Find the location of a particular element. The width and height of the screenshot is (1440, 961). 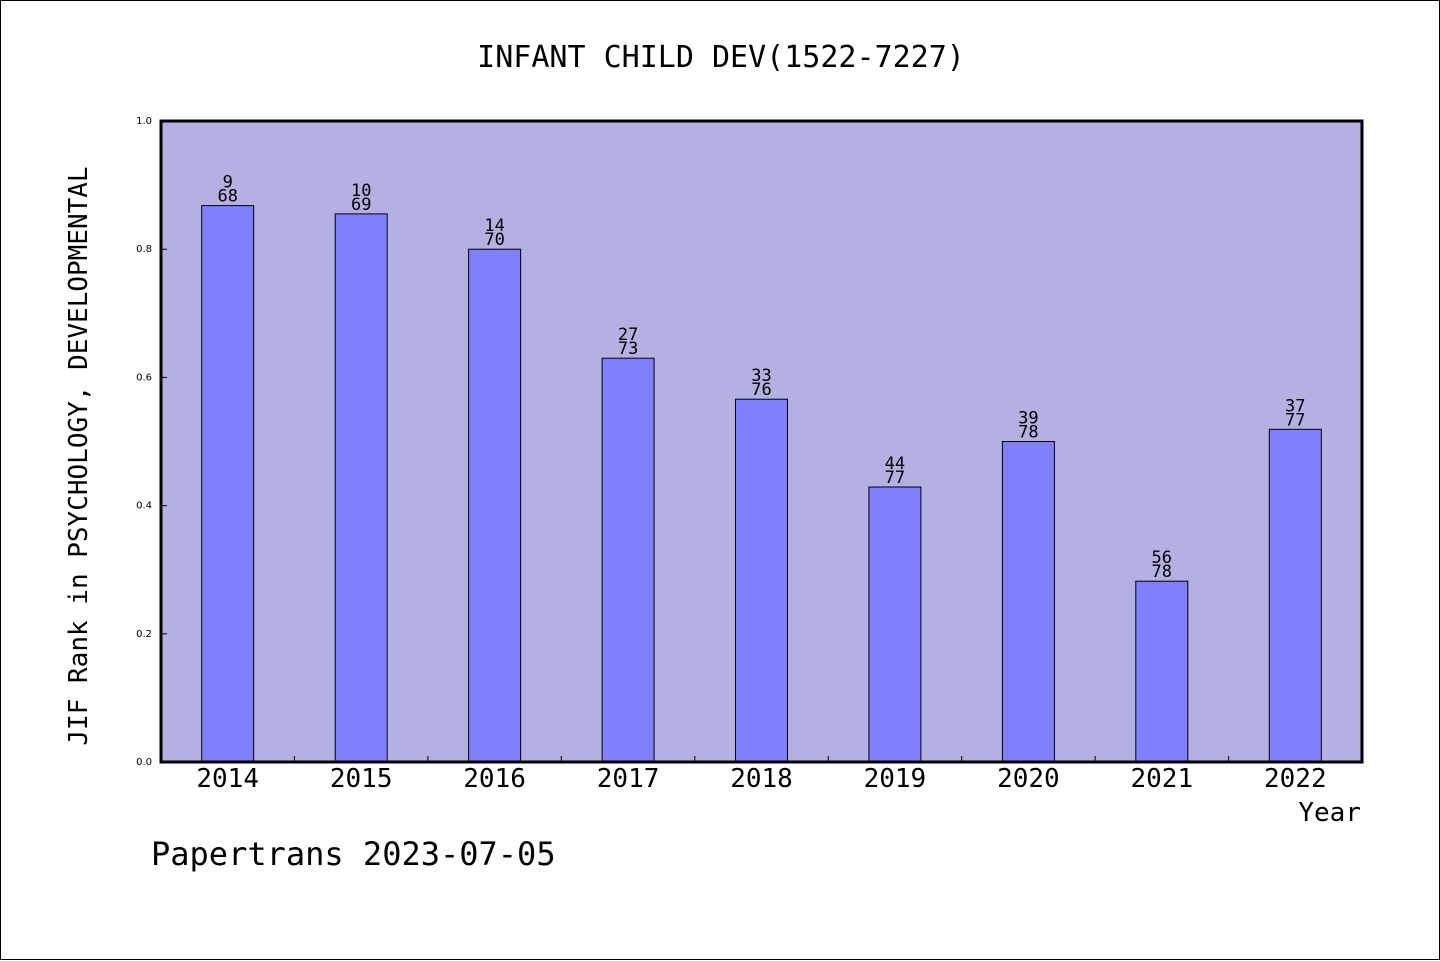

bar-rank-label: 10 is located at coordinates (361, 191).